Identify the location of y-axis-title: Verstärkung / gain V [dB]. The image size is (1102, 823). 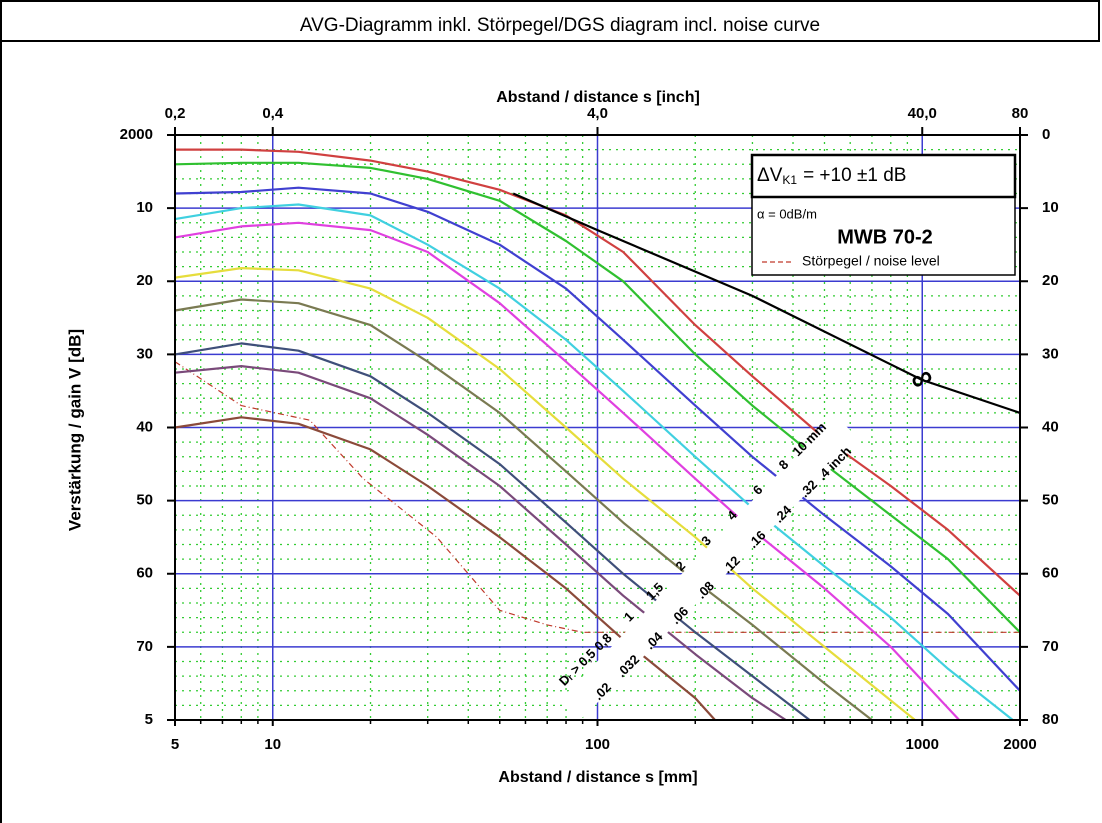
(74, 430).